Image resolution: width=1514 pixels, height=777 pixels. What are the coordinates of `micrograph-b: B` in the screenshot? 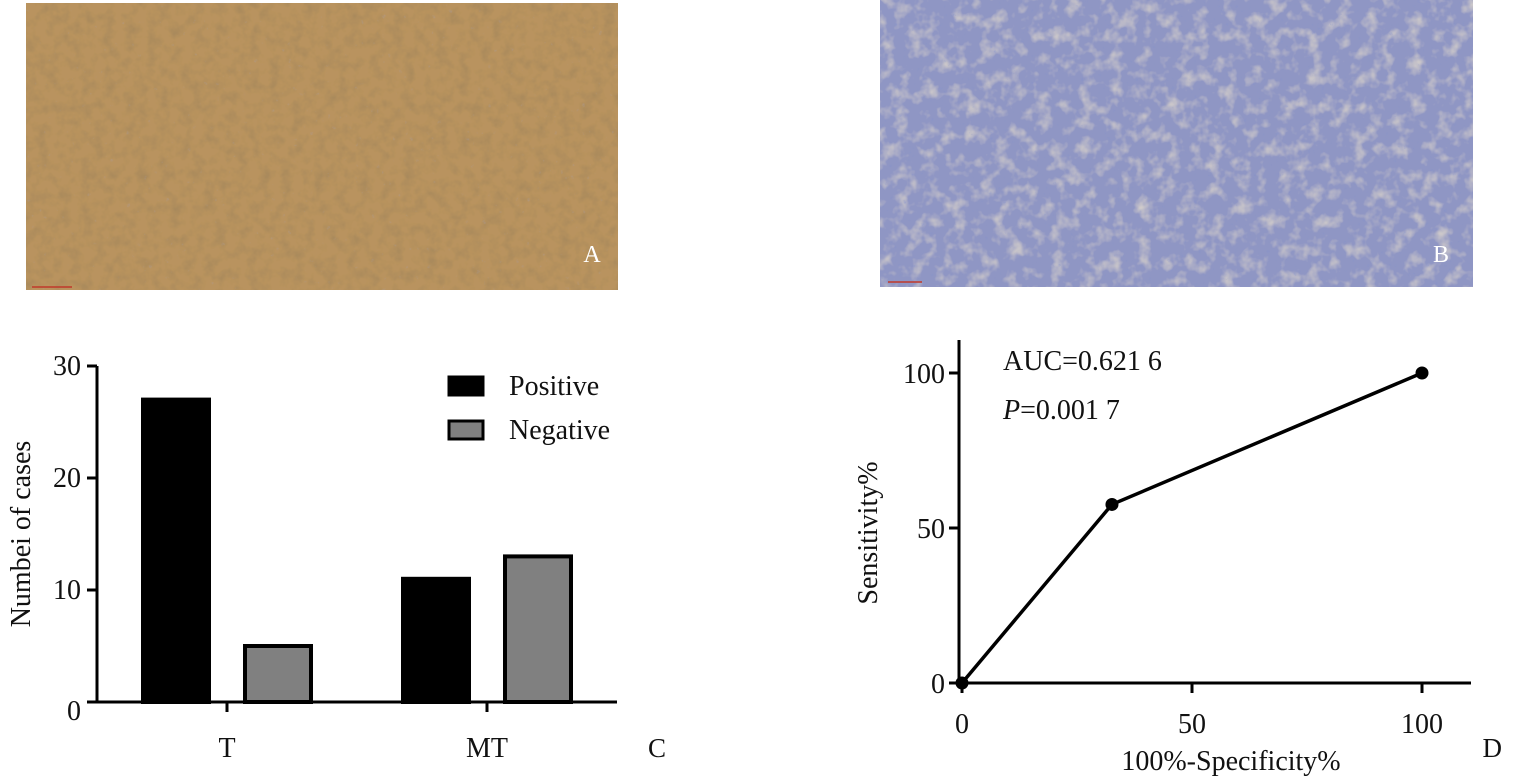 It's located at (1176, 143).